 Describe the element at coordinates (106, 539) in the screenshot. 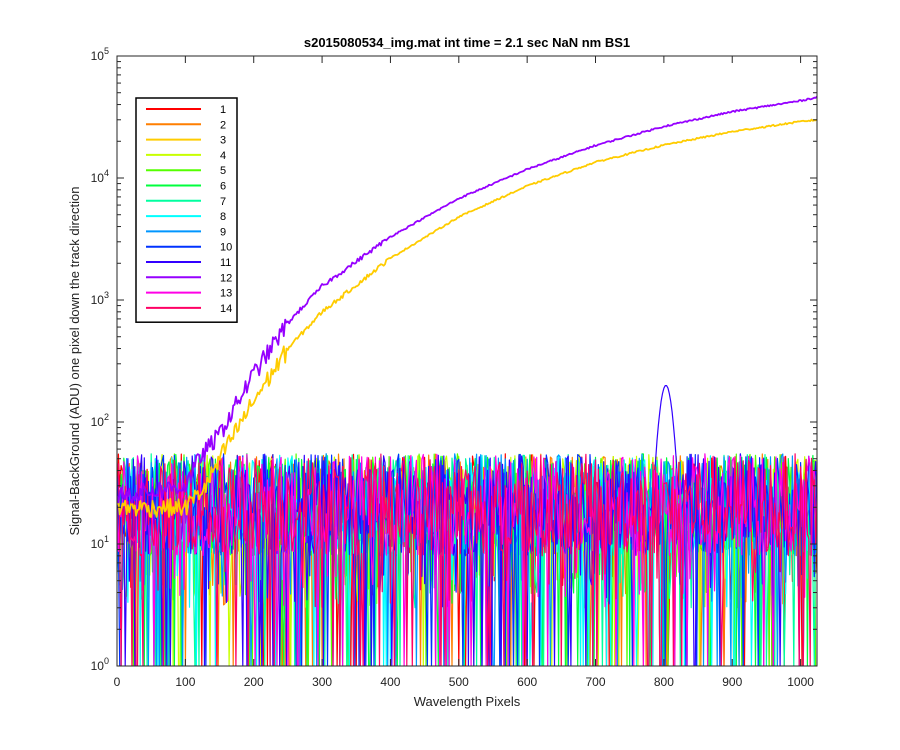

I see `y-tick-exponent: 1` at that location.